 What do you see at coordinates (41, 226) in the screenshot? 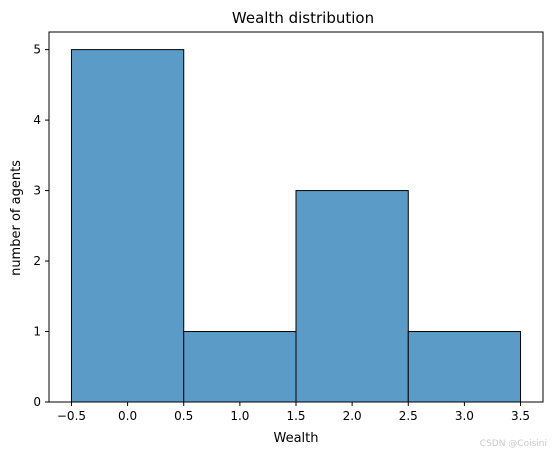
I see `y-axis-ticks: 0 1 2 3 4 5` at bounding box center [41, 226].